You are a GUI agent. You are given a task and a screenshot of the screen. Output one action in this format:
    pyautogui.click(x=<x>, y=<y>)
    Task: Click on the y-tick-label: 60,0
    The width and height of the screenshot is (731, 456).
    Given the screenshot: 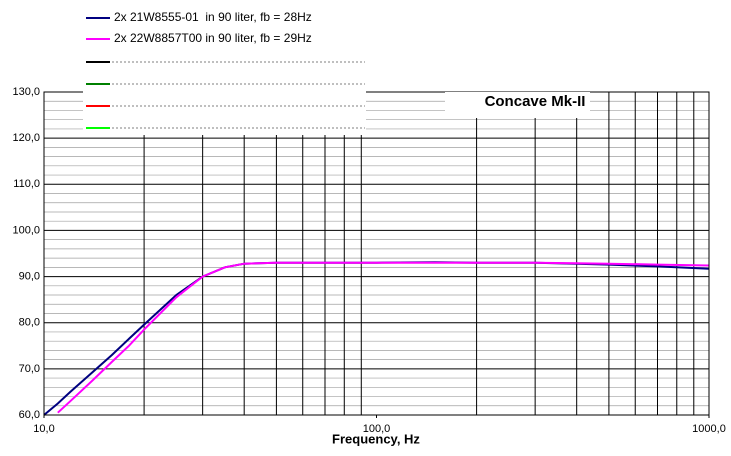 What is the action you would take?
    pyautogui.click(x=29, y=415)
    